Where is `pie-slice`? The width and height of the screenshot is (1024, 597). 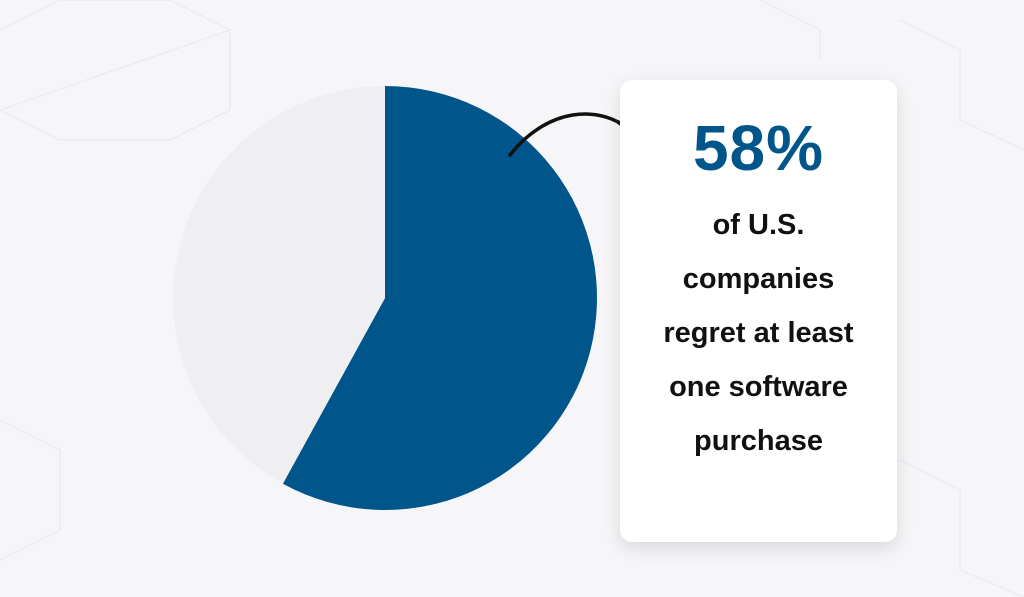 pie-slice is located at coordinates (278, 285).